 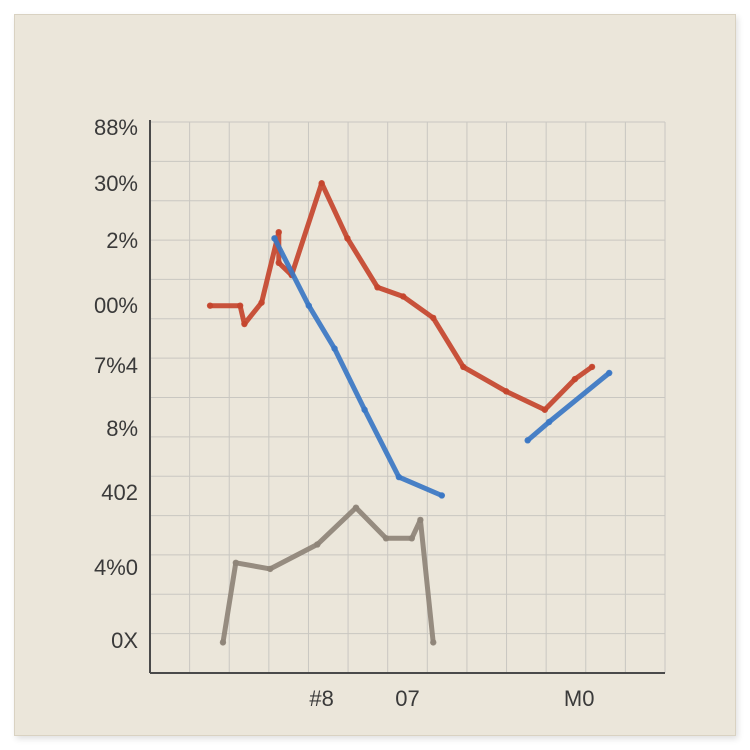 What do you see at coordinates (579, 698) in the screenshot?
I see `x-tick-label: M0` at bounding box center [579, 698].